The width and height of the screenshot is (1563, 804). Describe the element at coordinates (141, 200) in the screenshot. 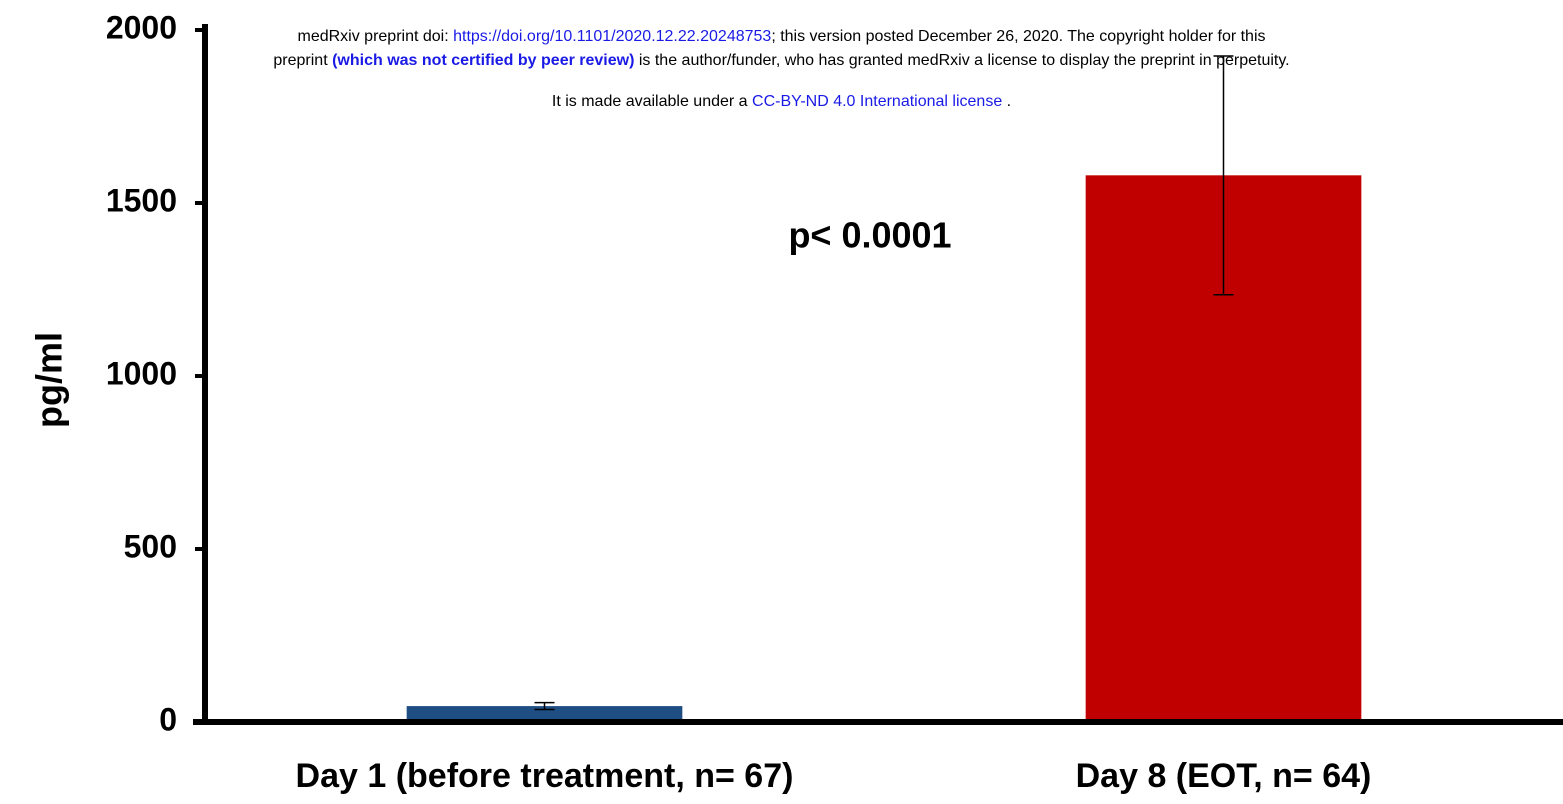

I see `y-tick-label: 1500` at that location.